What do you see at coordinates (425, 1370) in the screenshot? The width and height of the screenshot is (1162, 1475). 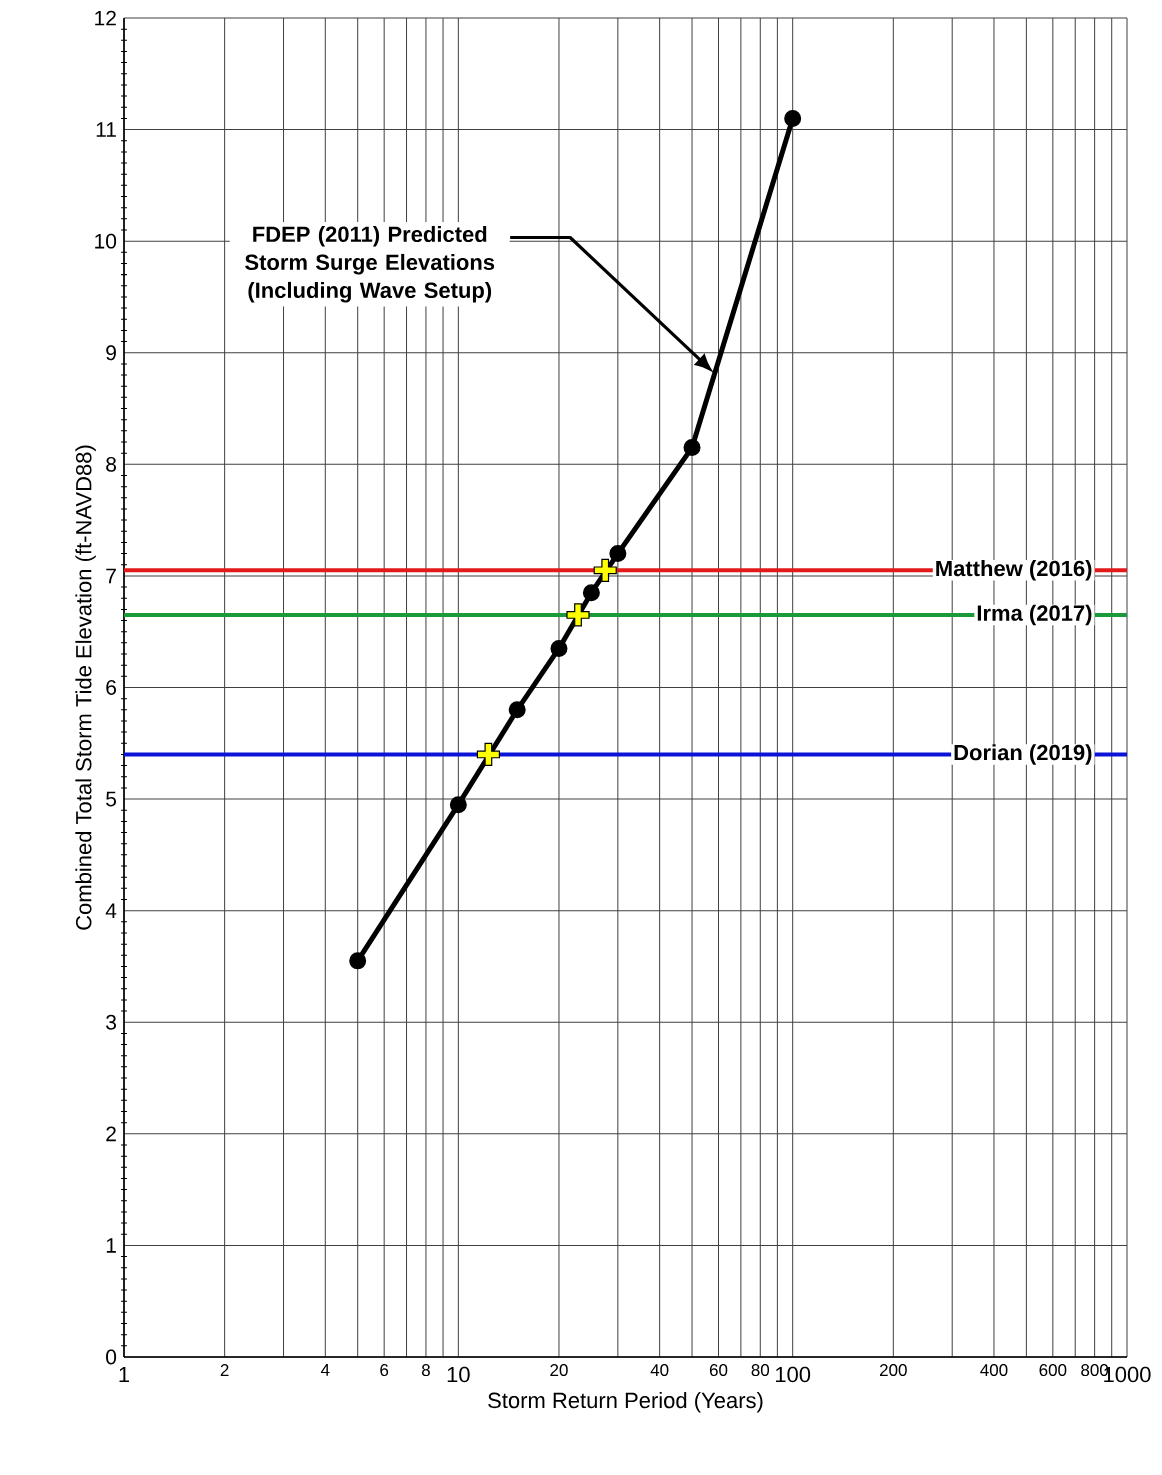 I see `x-tick-label: 8` at bounding box center [425, 1370].